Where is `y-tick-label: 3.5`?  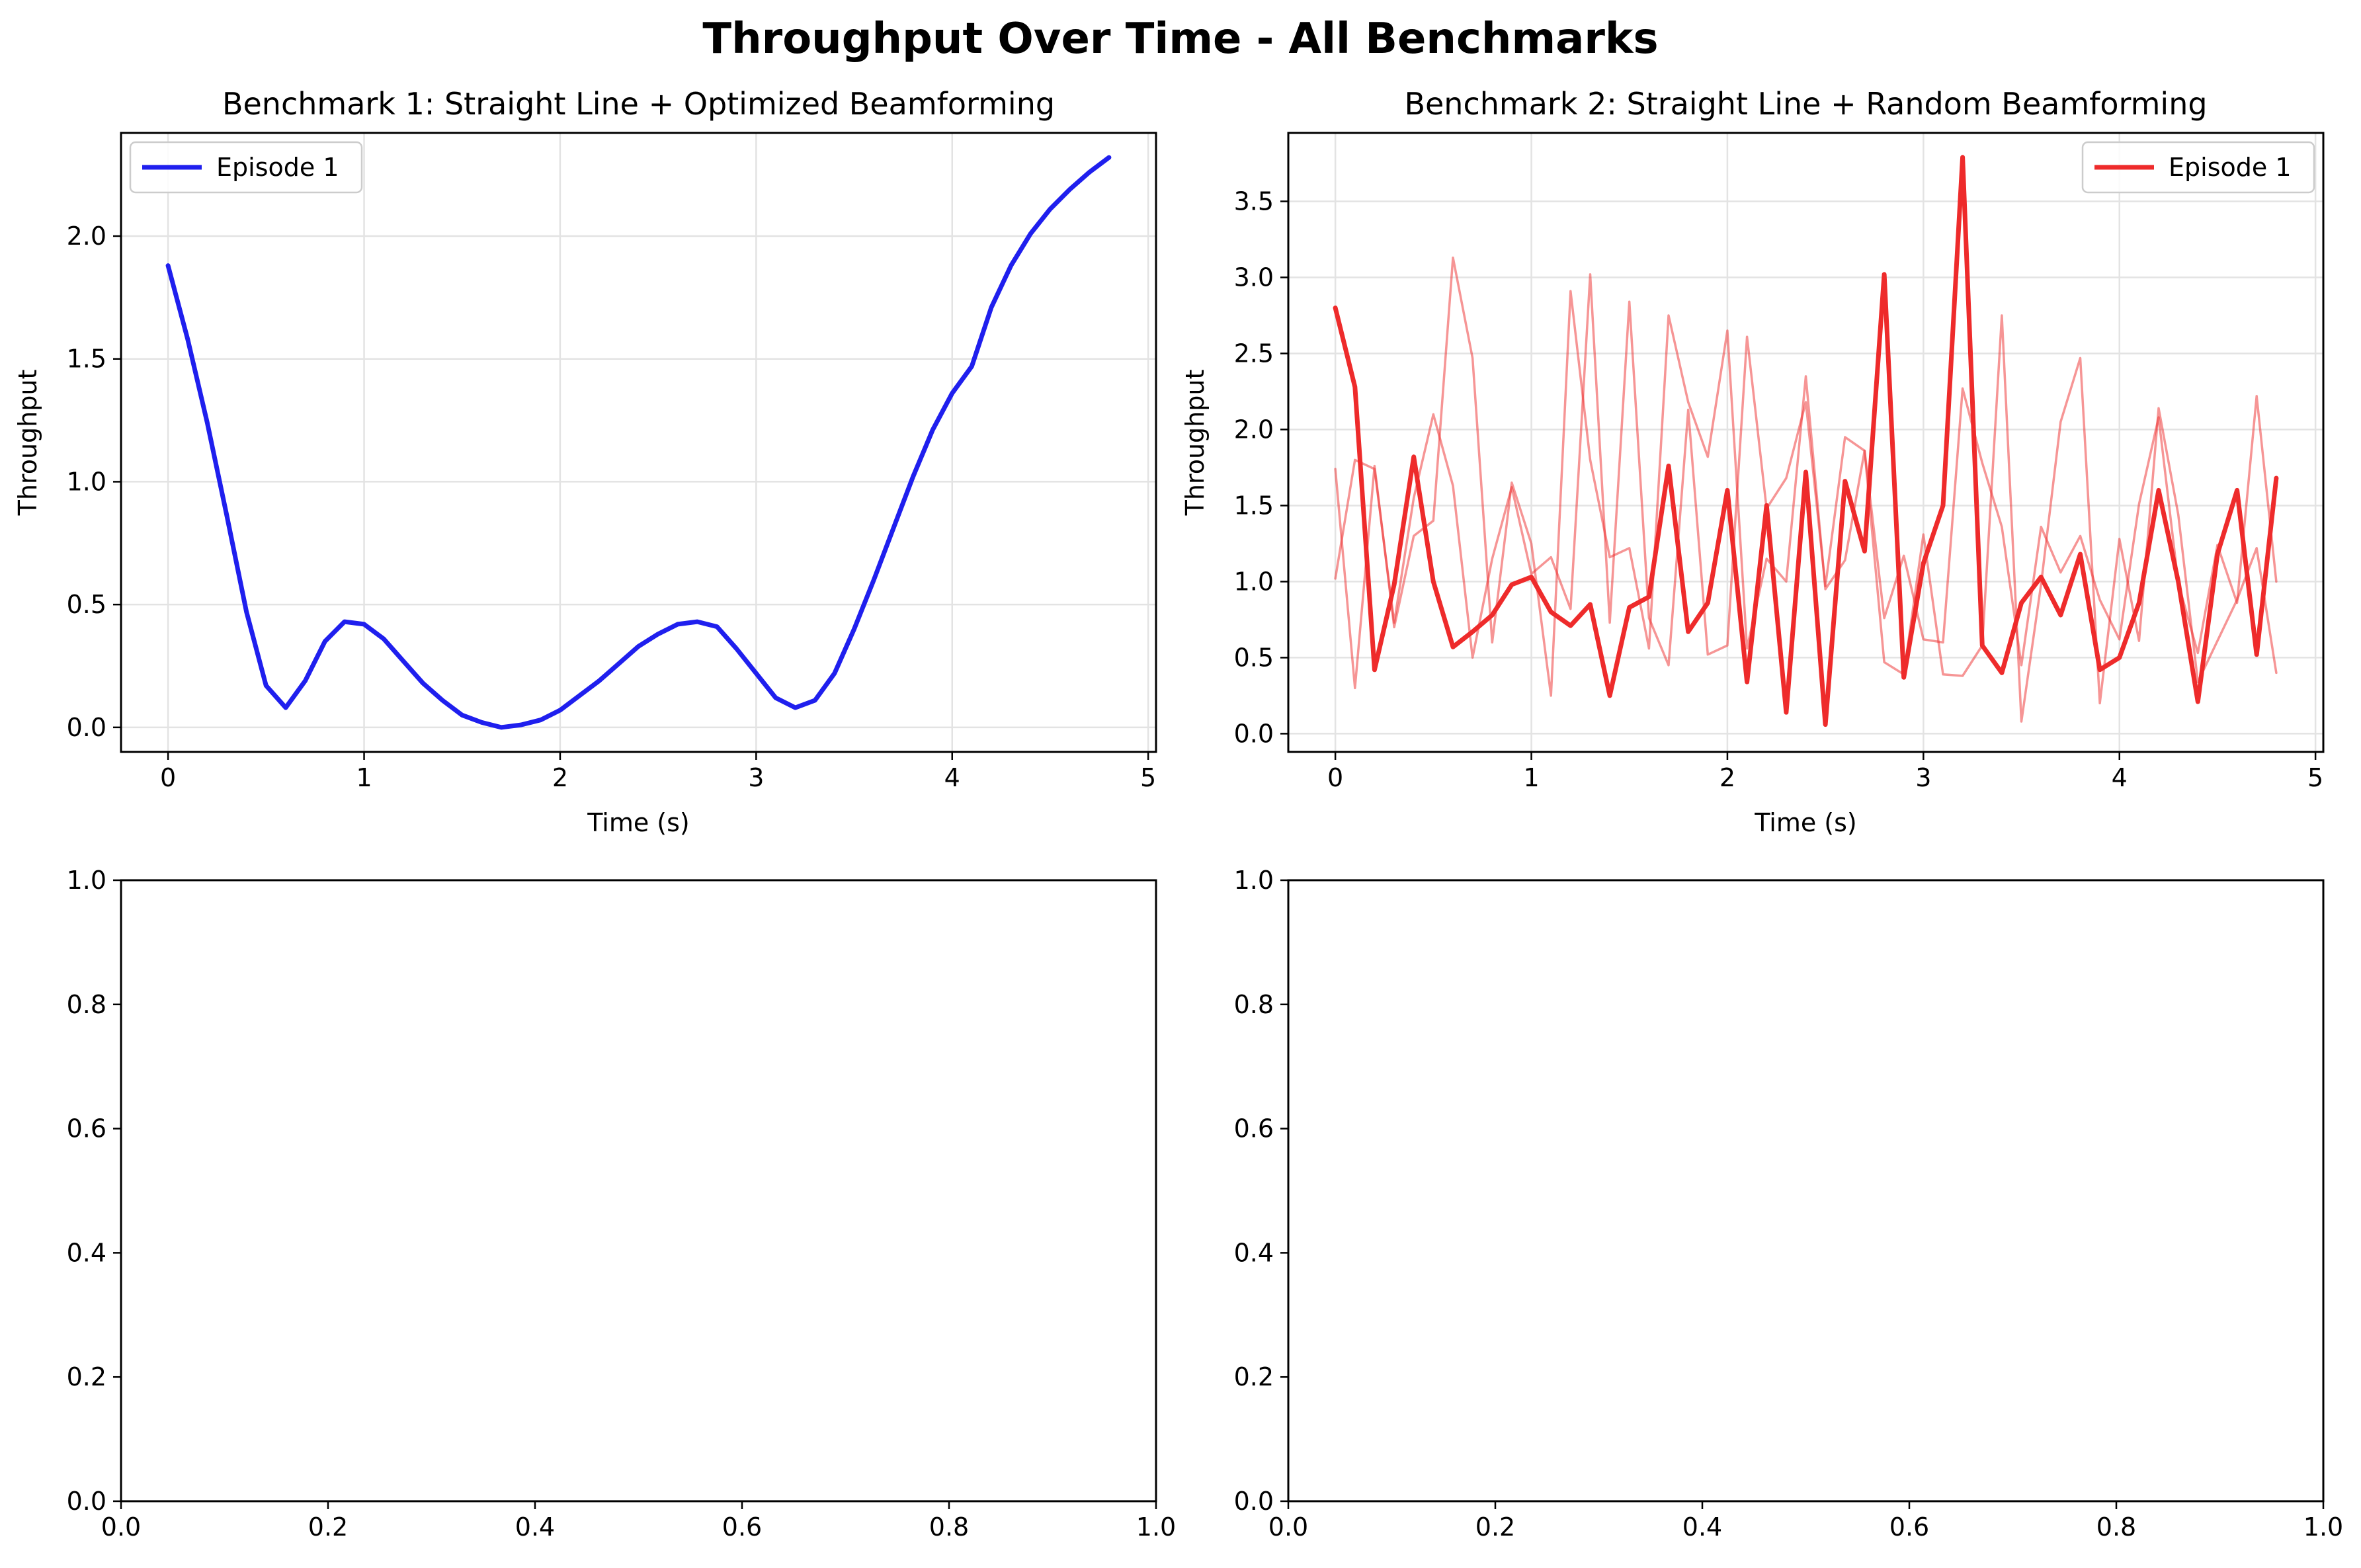
y-tick-label: 3.5 is located at coordinates (1254, 201).